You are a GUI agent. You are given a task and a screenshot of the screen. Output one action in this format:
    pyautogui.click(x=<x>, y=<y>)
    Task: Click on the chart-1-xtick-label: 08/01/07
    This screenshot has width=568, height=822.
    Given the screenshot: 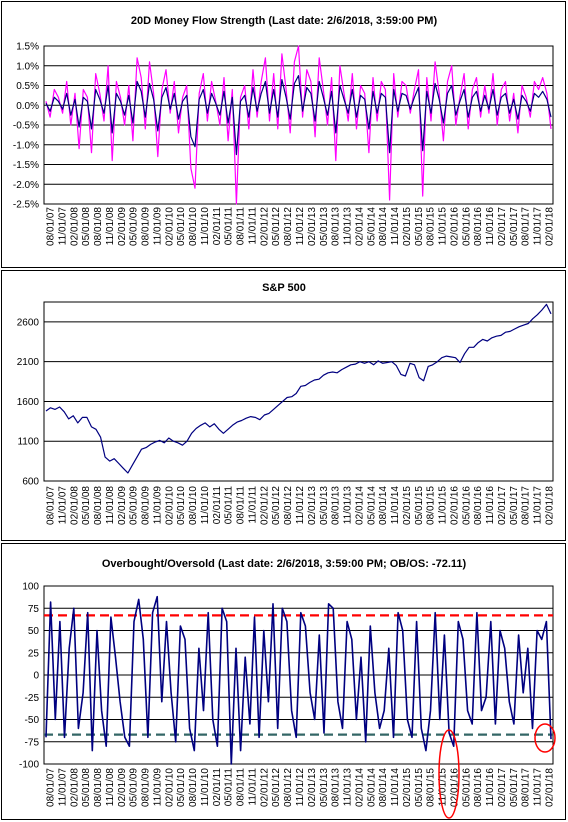 What is the action you would take?
    pyautogui.click(x=51, y=226)
    